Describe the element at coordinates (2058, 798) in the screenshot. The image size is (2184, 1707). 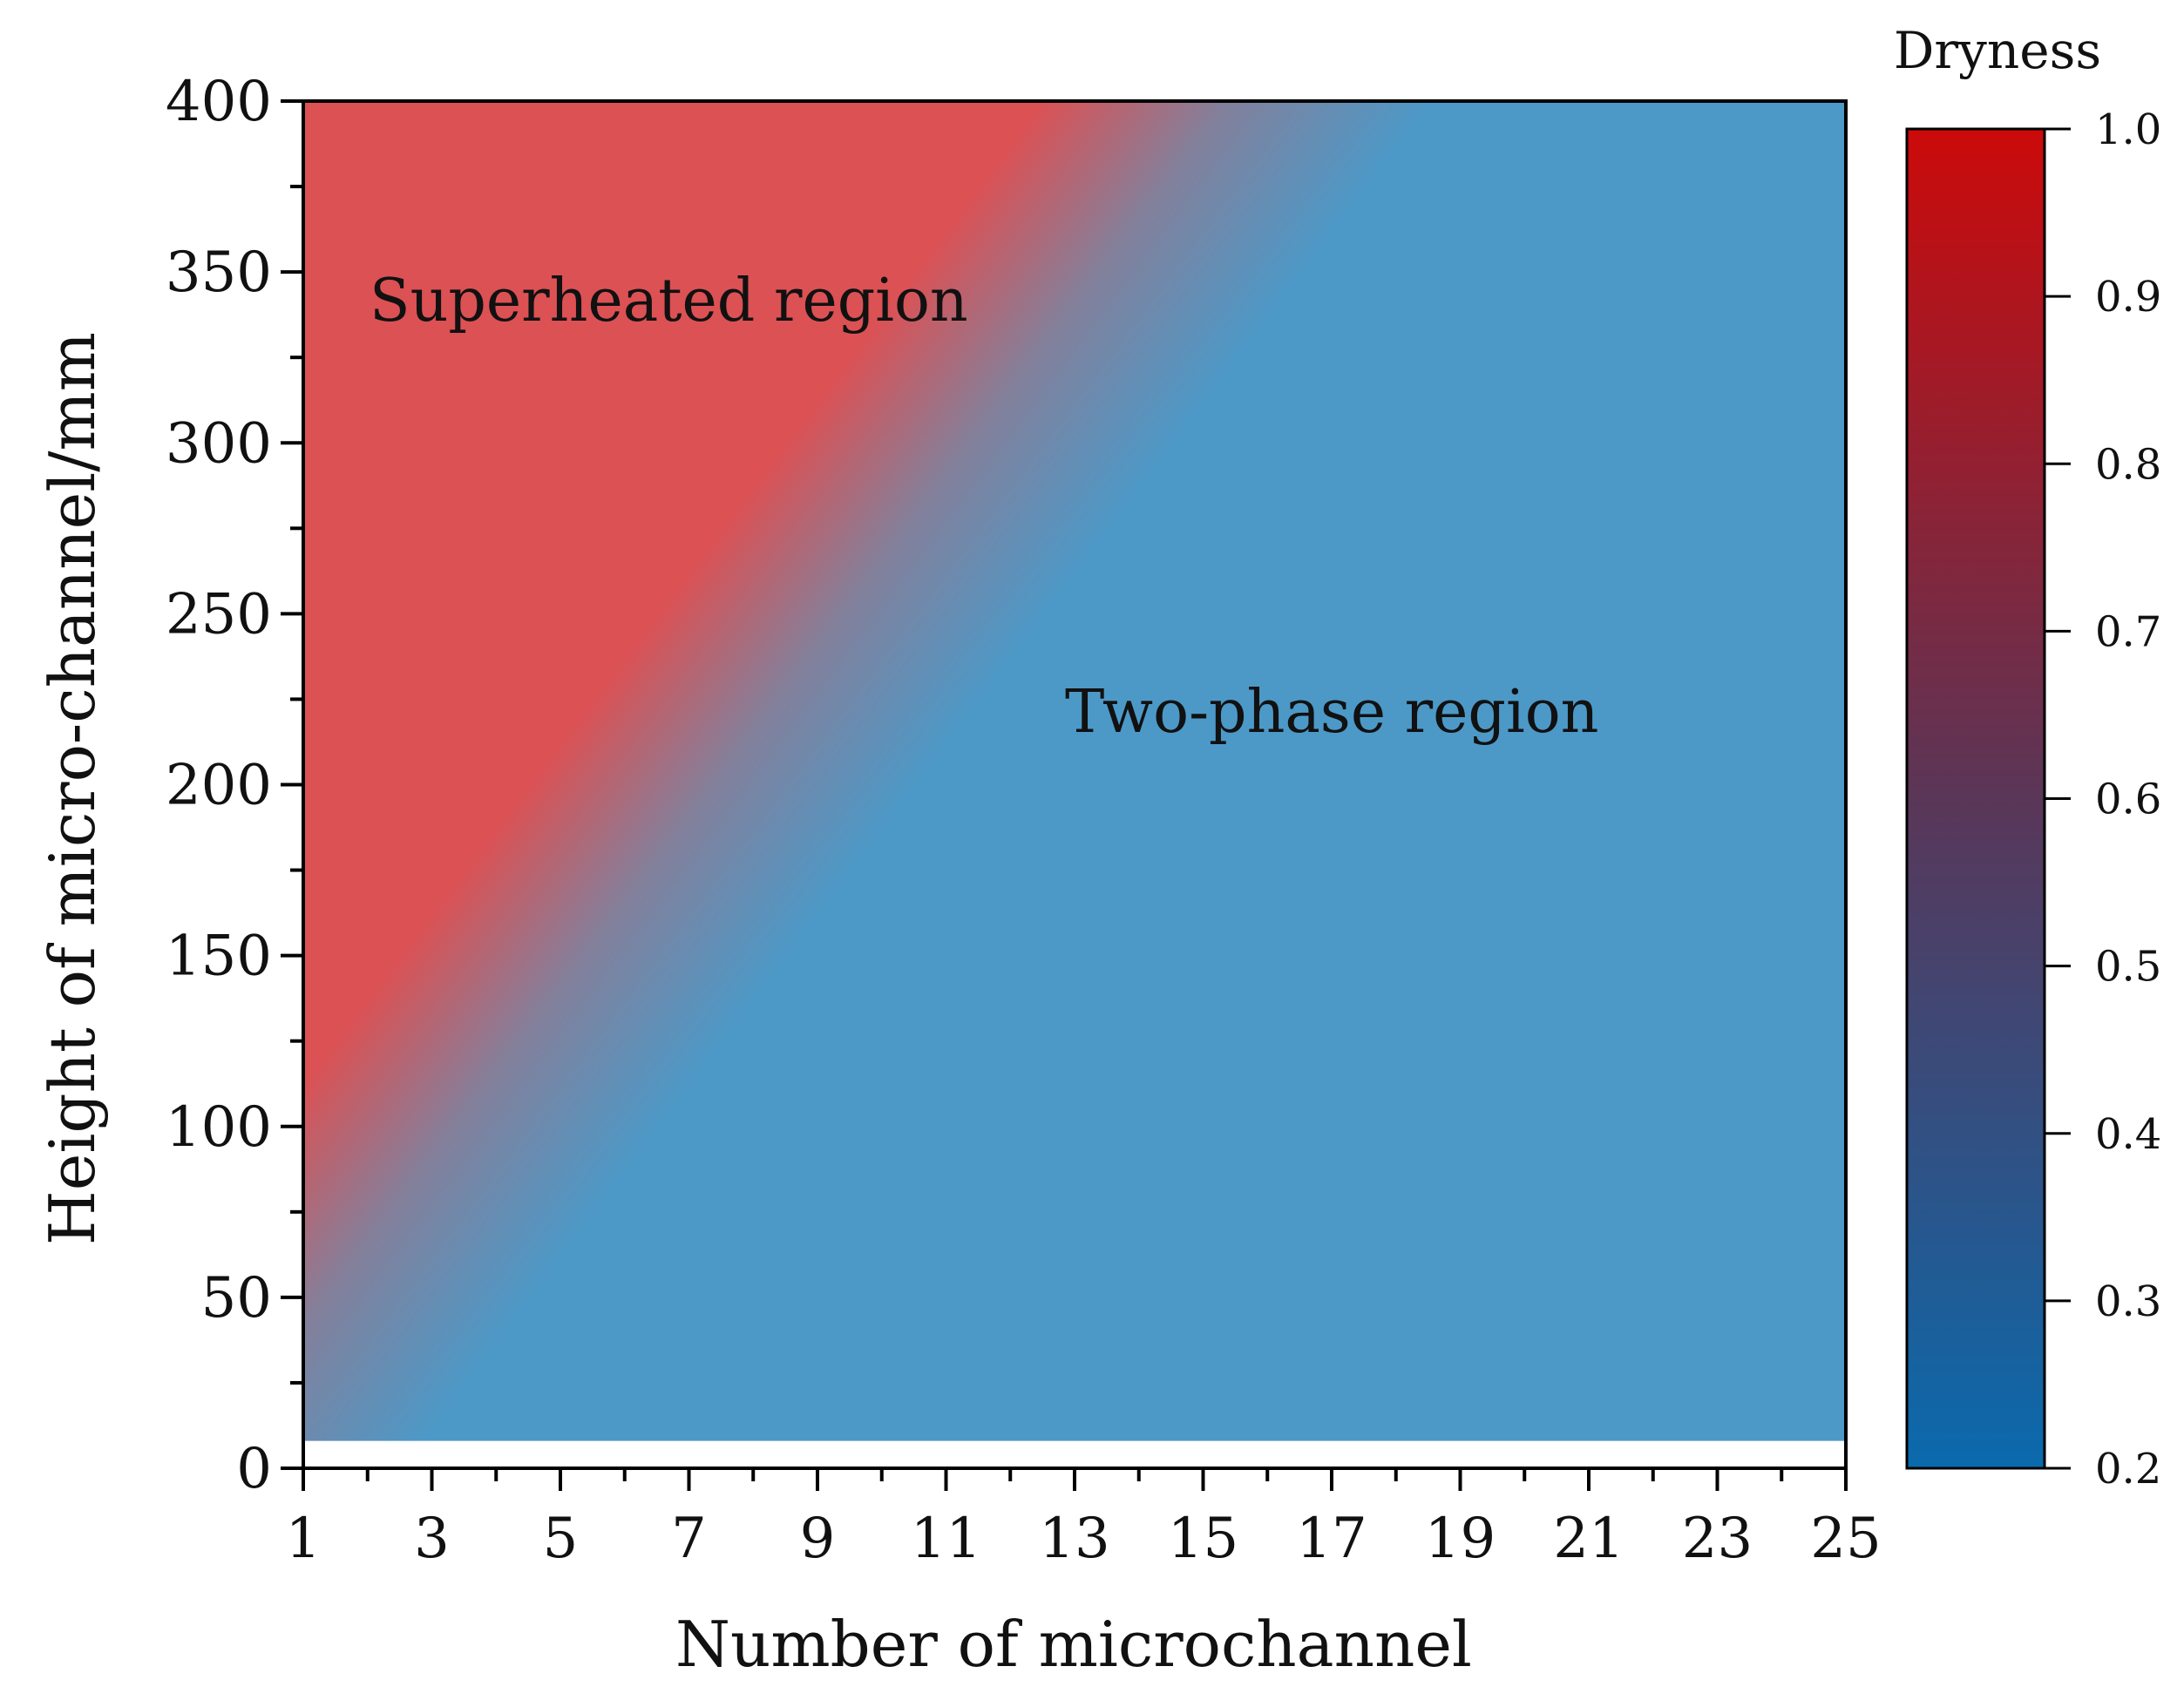
I see `colorbar-ticks` at that location.